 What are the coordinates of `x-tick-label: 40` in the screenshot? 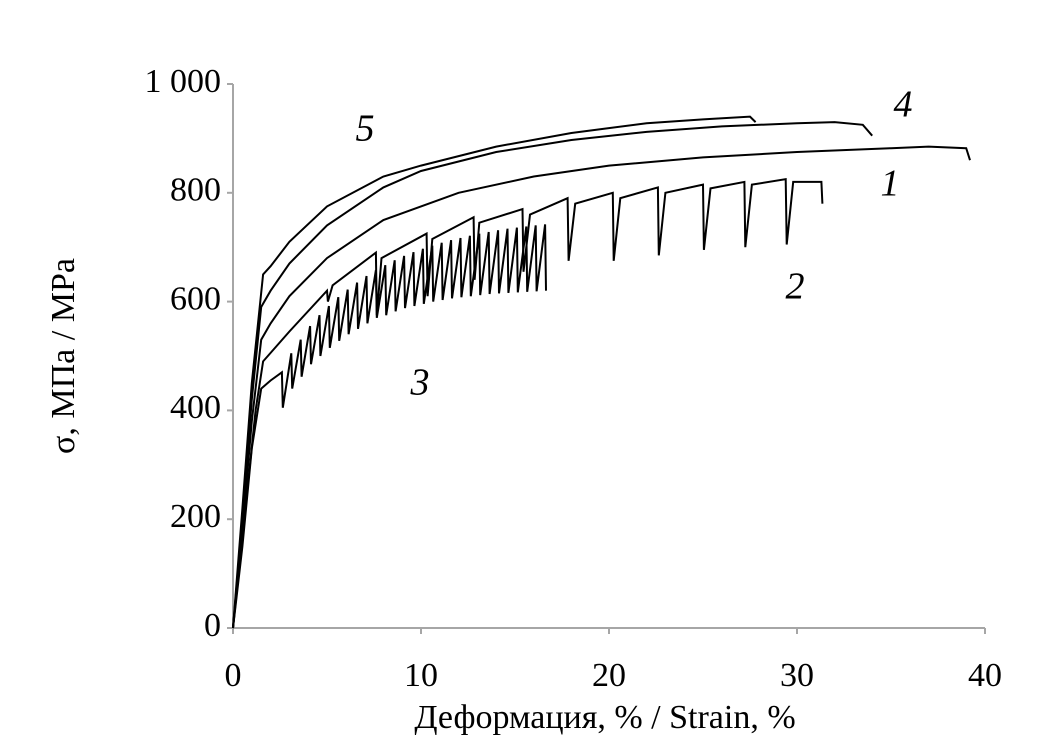 It's located at (985, 675).